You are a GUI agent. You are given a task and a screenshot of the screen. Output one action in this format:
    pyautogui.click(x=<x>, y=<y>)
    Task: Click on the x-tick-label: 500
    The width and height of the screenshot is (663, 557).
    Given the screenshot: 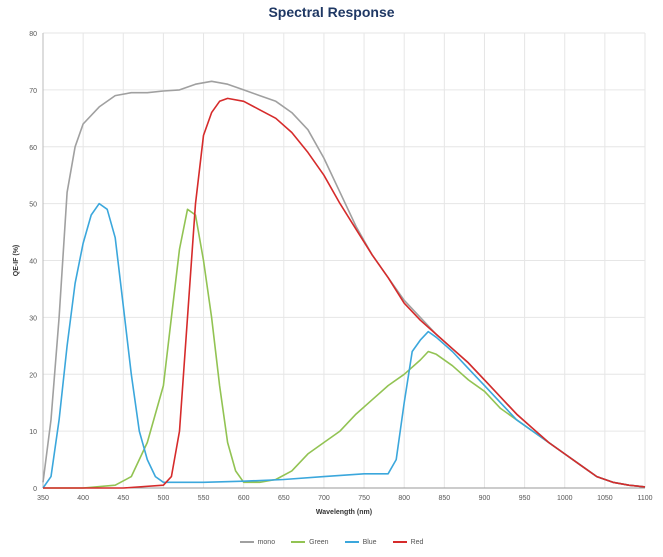 What is the action you would take?
    pyautogui.click(x=164, y=498)
    